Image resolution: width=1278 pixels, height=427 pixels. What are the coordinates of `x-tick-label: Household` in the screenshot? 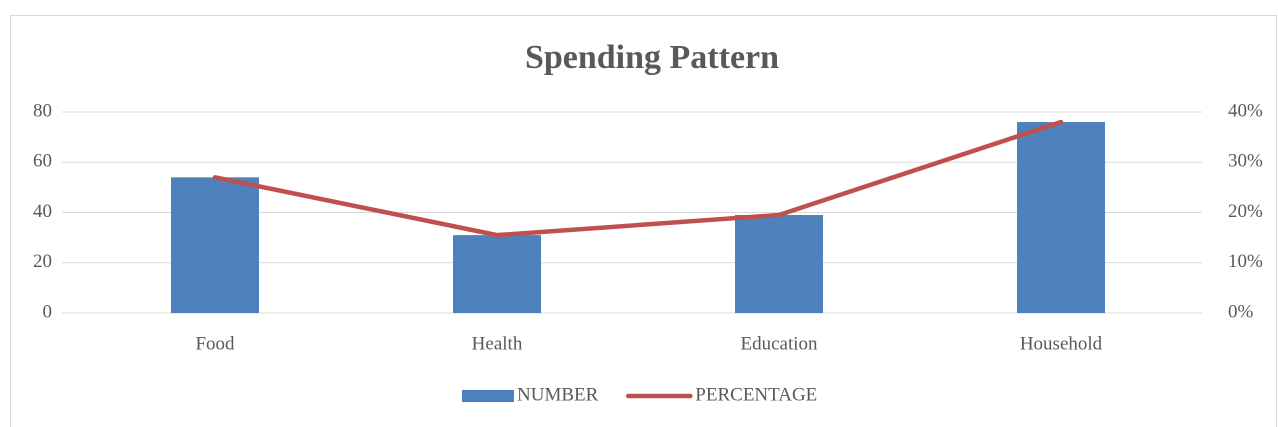 It's located at (1061, 343).